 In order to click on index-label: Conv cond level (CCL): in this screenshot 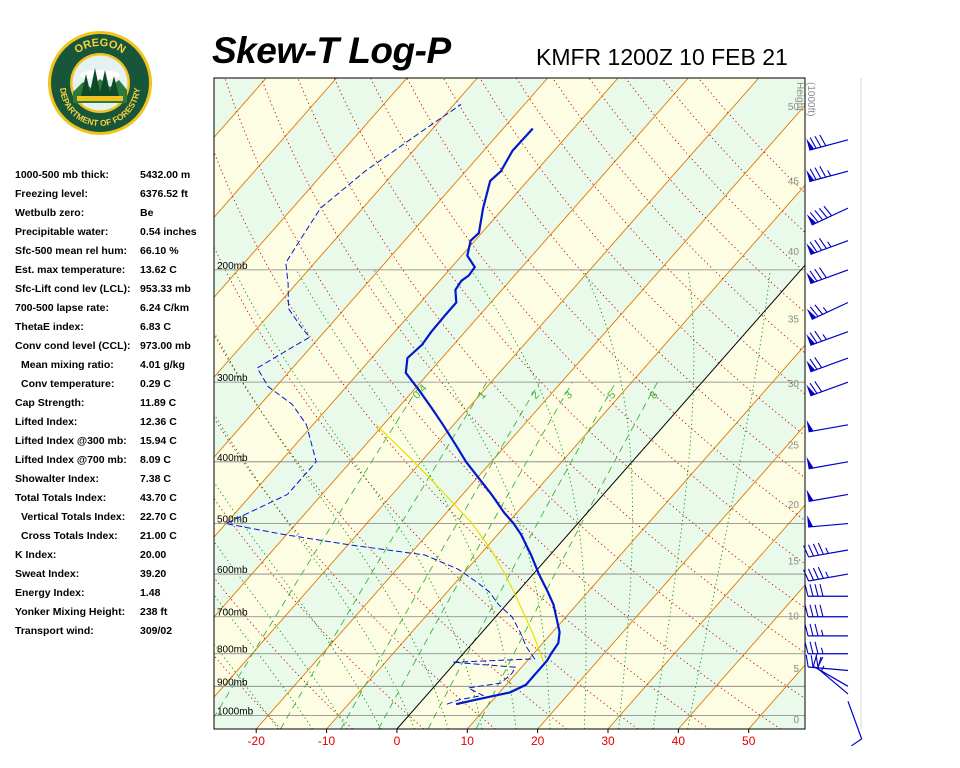, I will do `click(73, 346)`.